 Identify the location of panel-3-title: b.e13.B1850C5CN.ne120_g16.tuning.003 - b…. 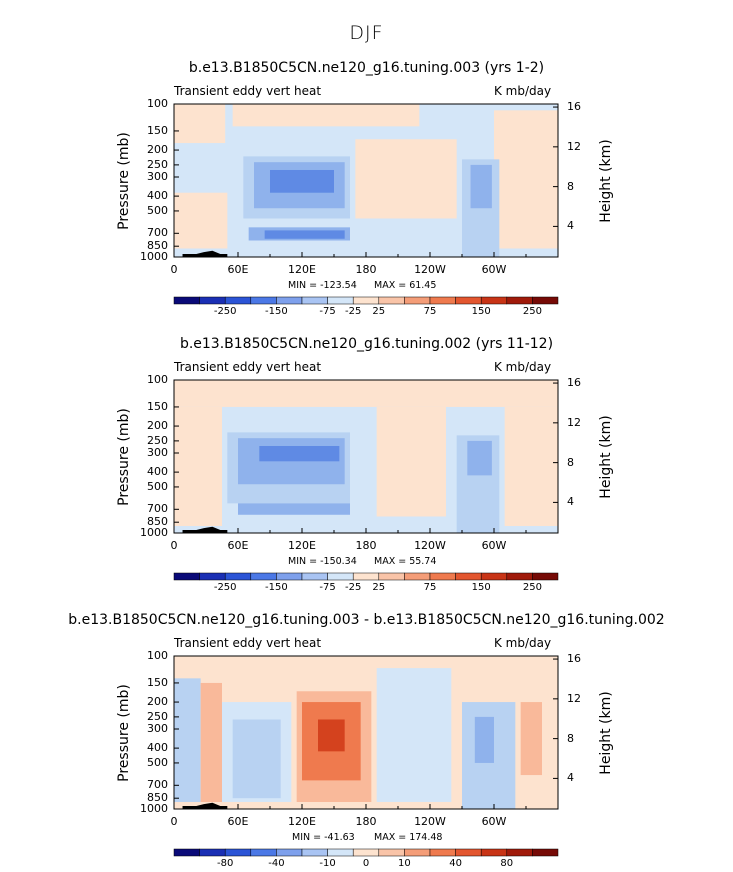
(366, 620).